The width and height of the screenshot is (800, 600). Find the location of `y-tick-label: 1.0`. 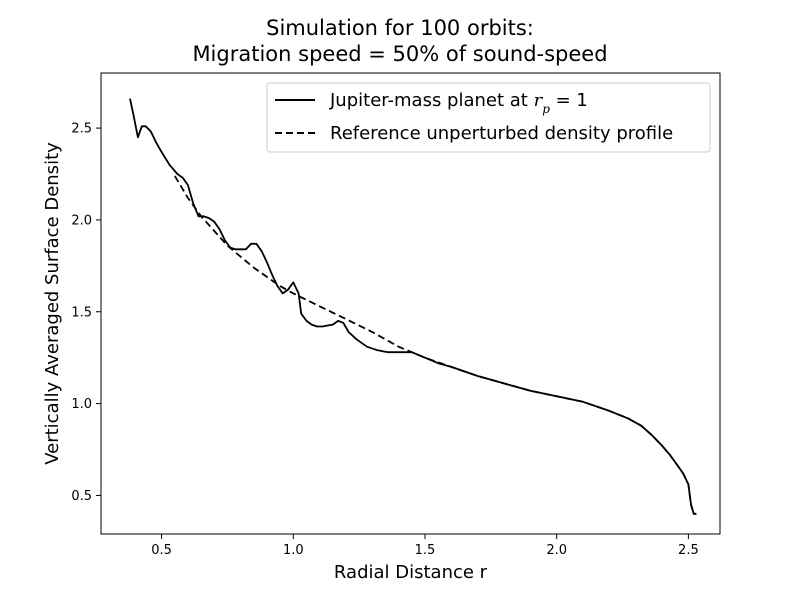

y-tick-label: 1.0 is located at coordinates (81, 404).